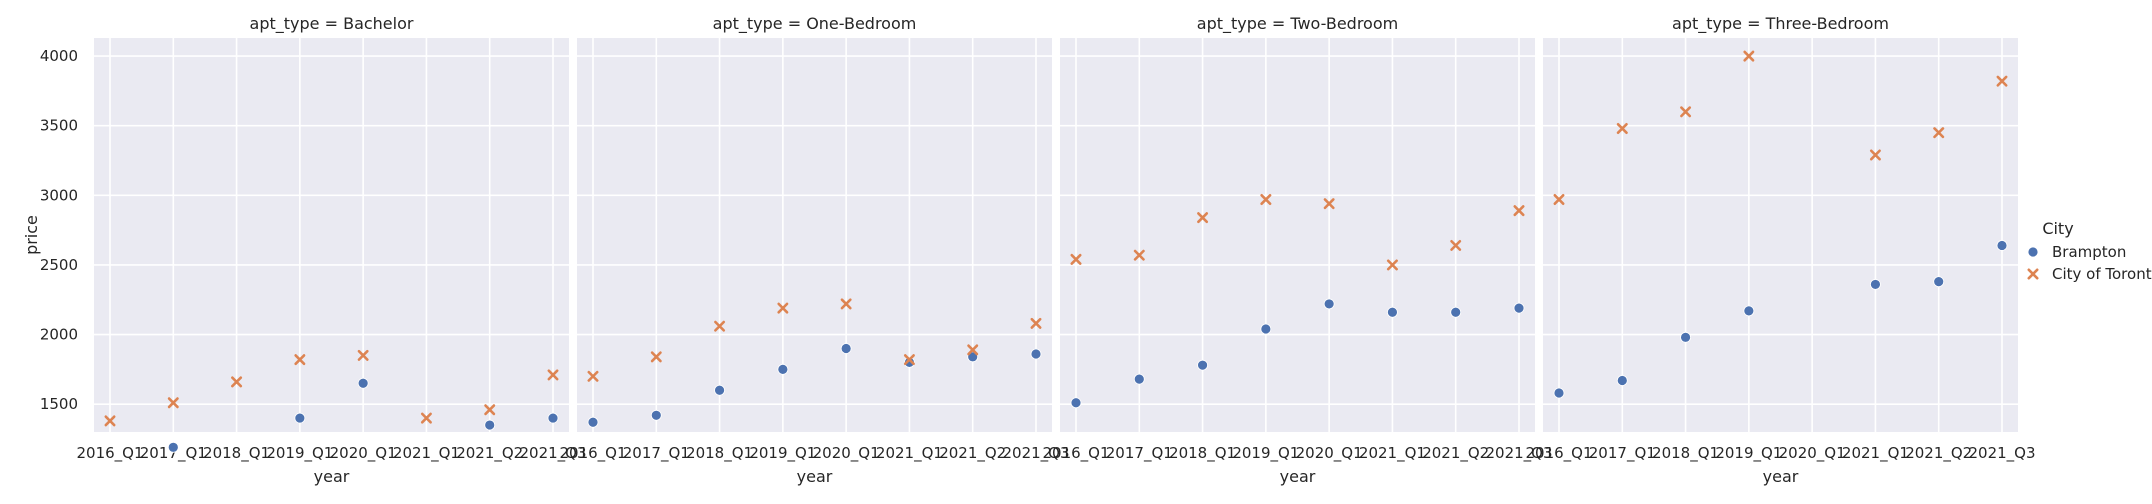 The height and width of the screenshot is (504, 2152). Describe the element at coordinates (2033, 252) in the screenshot. I see `legend-marker-brampton` at that location.